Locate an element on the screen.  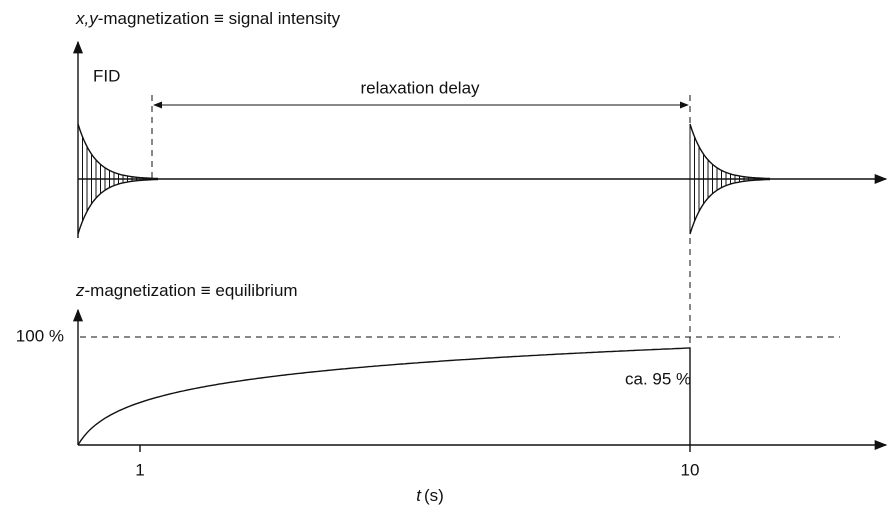
axis-text: -magnetization ≡ signal intensity is located at coordinates (219, 18).